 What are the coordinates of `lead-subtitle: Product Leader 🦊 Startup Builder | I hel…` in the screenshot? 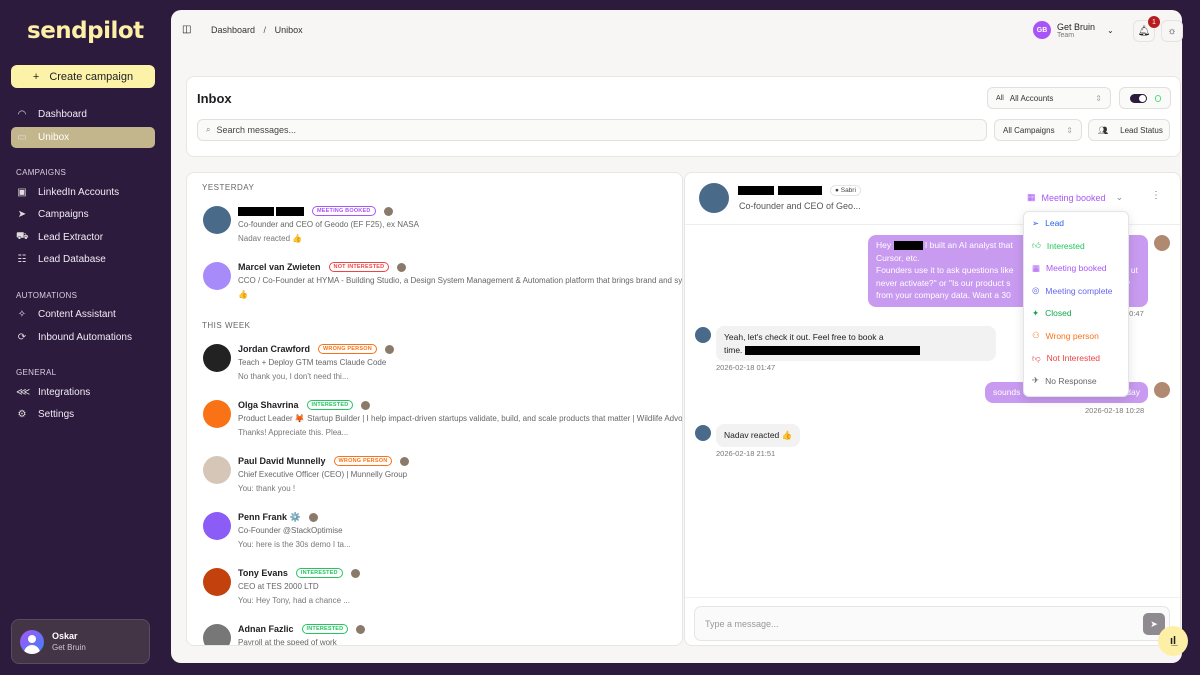 It's located at (460, 418).